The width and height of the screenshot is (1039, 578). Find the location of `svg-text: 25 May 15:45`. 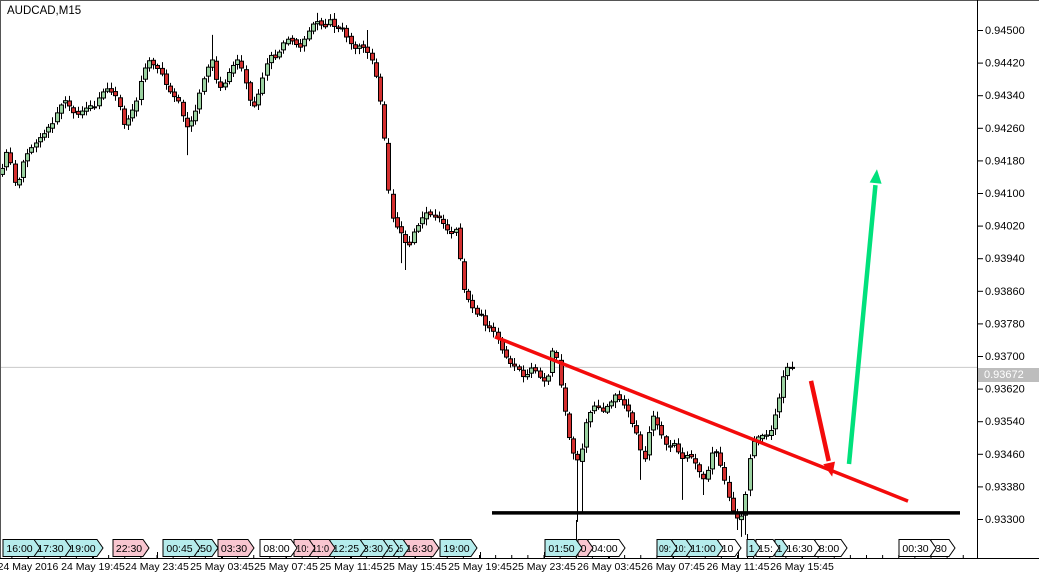

svg-text: 25 May 15:45 is located at coordinates (415, 567).